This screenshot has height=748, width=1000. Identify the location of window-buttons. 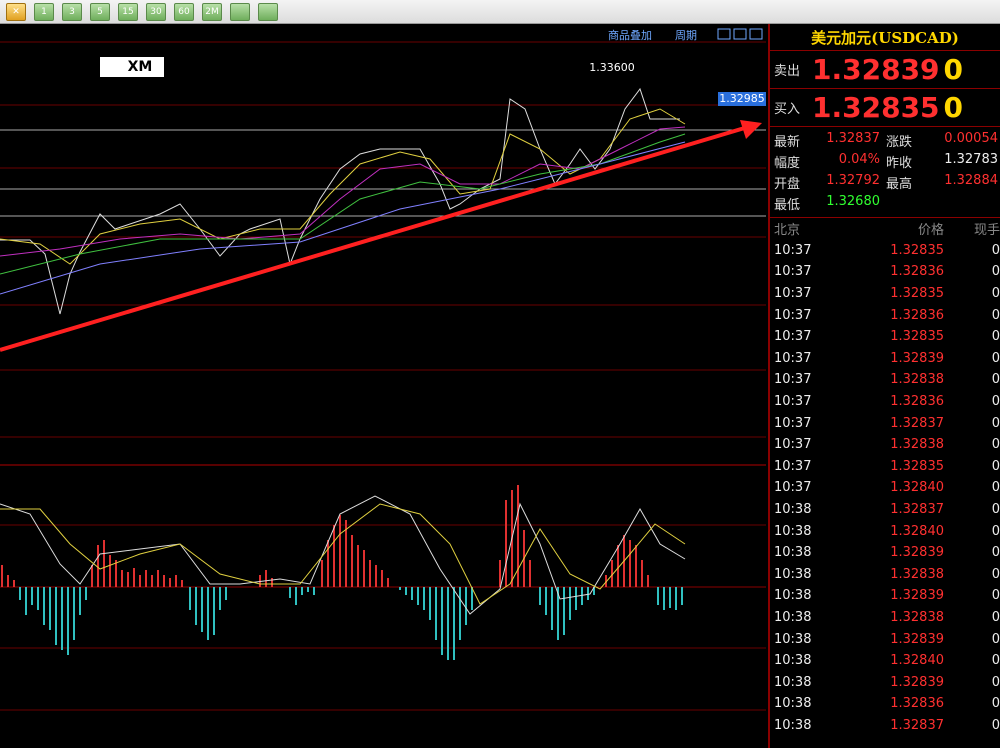
(740, 34).